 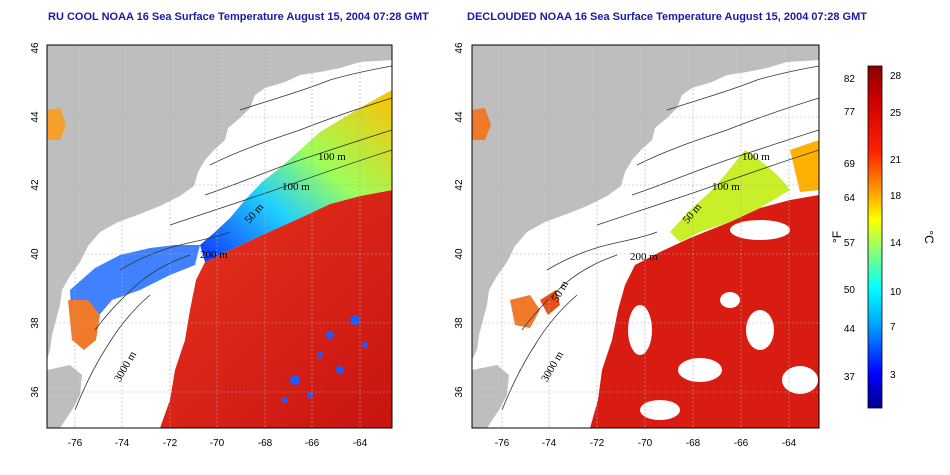 I want to click on f-tick: 50, so click(x=850, y=290).